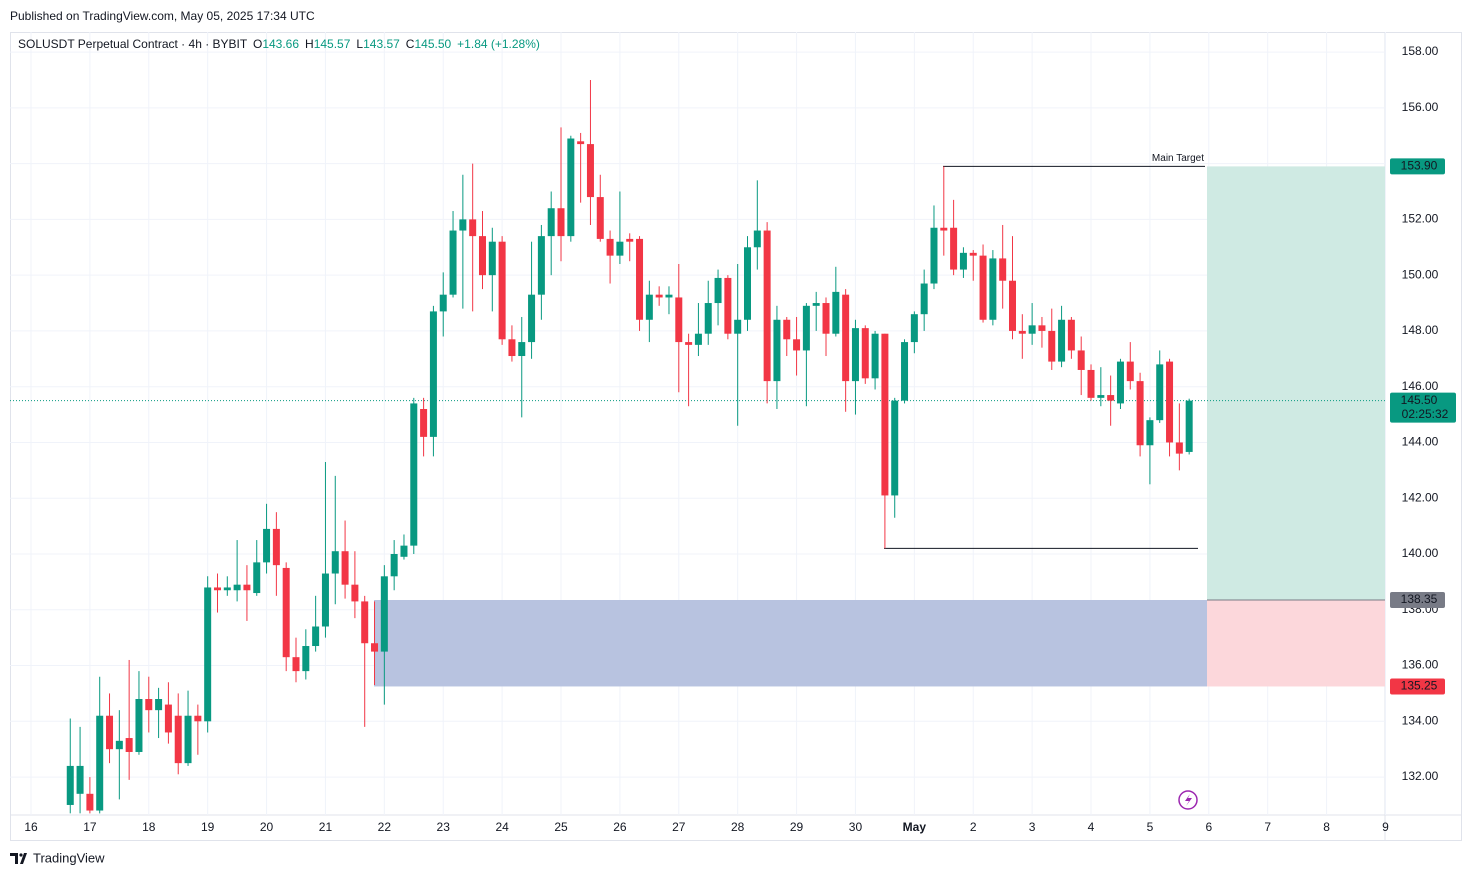 The image size is (1472, 876). Describe the element at coordinates (1296, 643) in the screenshot. I see `stop-area` at that location.